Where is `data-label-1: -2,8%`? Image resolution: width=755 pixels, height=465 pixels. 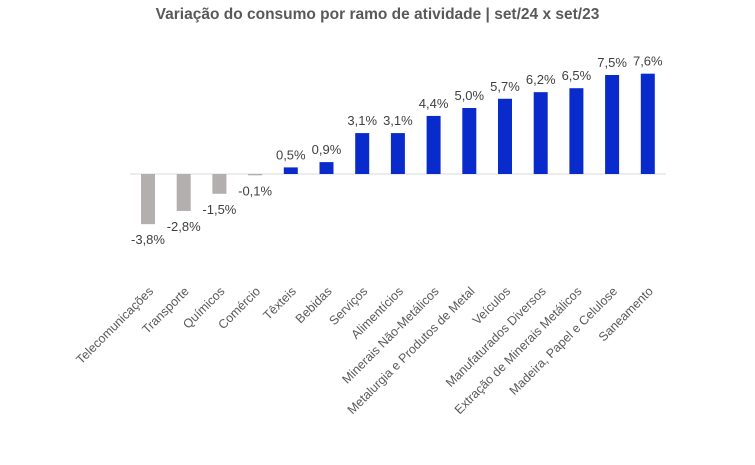 data-label-1: -2,8% is located at coordinates (184, 226).